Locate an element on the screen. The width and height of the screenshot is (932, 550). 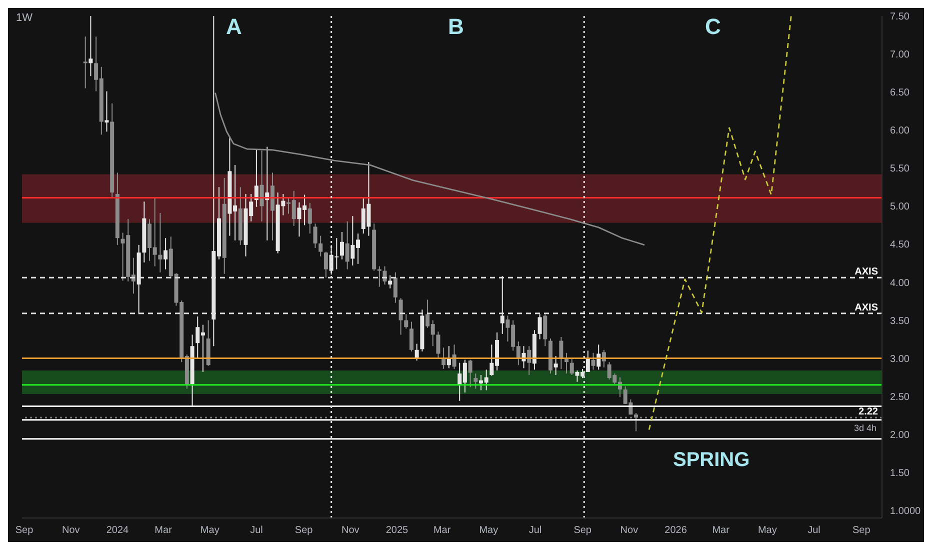
y-tick-label: 7.00 is located at coordinates (900, 55).